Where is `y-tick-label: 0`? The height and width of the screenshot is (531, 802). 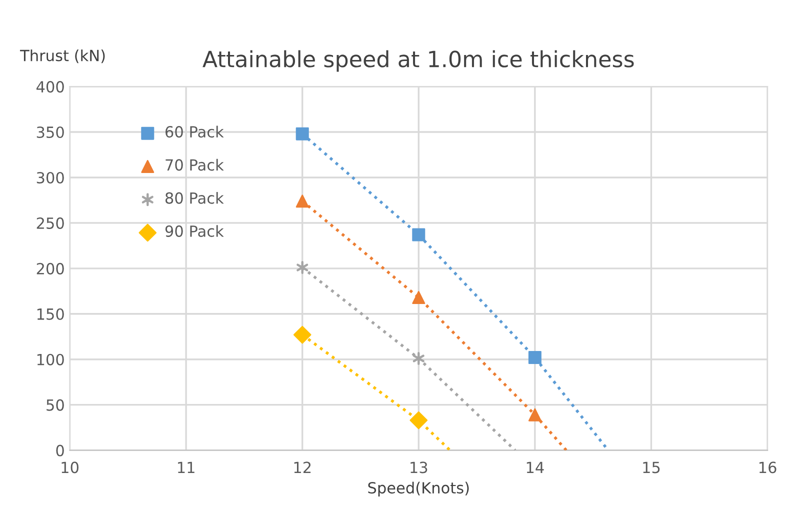 y-tick-label: 0 is located at coordinates (60, 450).